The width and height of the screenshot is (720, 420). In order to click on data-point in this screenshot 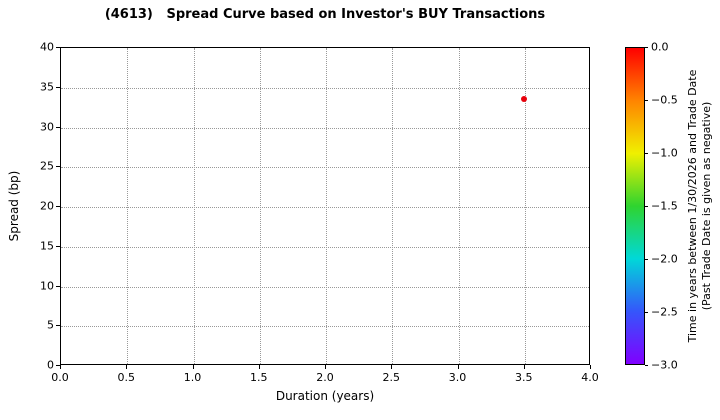, I will do `click(523, 98)`.